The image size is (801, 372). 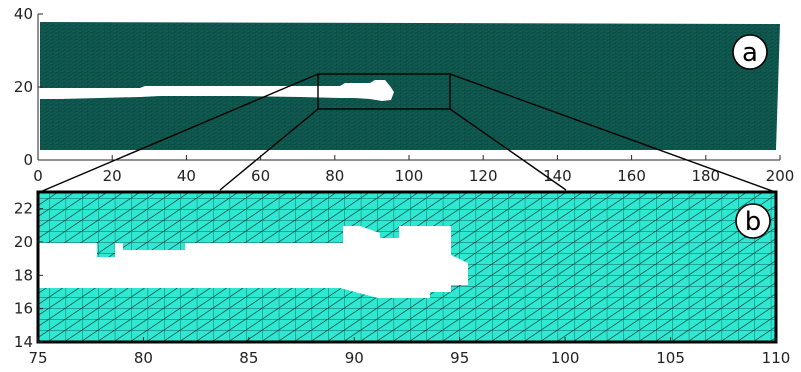 What do you see at coordinates (186, 176) in the screenshot?
I see `x-tick-label: 40` at bounding box center [186, 176].